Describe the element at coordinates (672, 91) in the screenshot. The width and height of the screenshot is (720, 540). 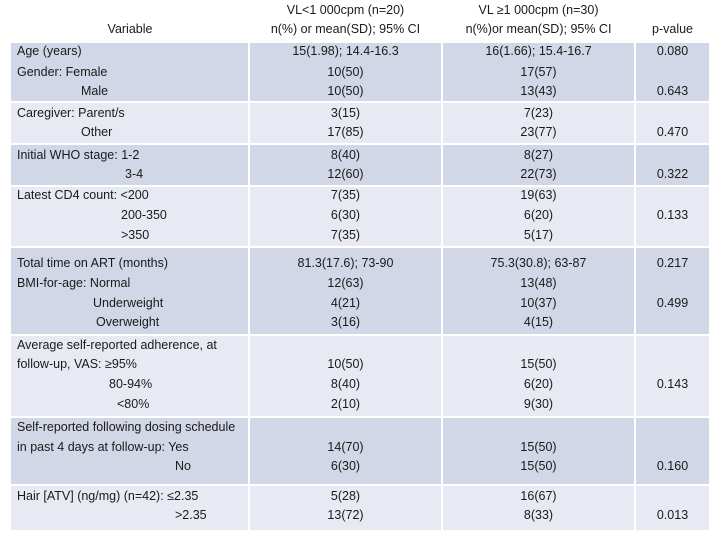
I see `p-value: 0.643` at that location.